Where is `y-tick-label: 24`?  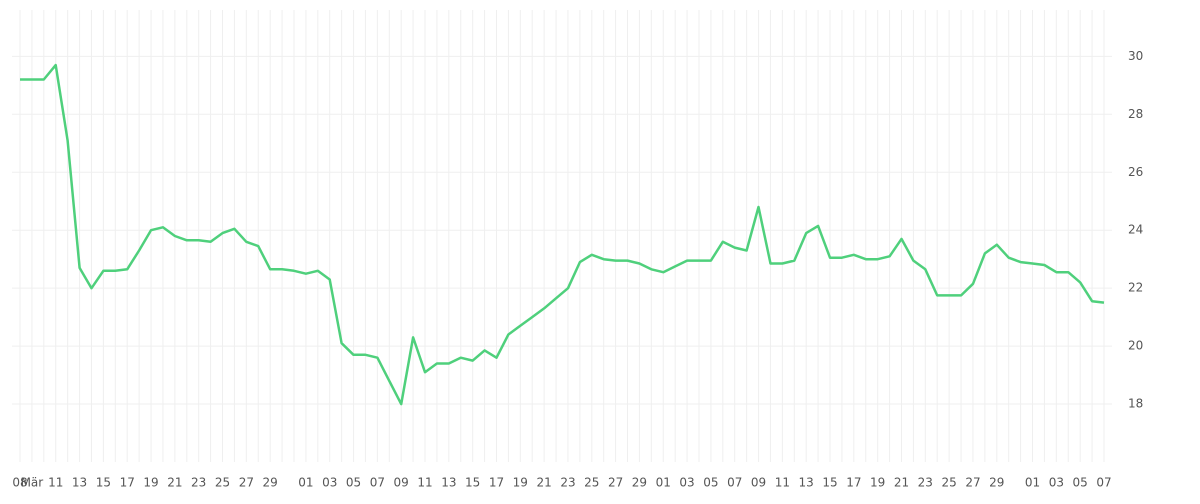
y-tick-label: 24 is located at coordinates (1135, 230).